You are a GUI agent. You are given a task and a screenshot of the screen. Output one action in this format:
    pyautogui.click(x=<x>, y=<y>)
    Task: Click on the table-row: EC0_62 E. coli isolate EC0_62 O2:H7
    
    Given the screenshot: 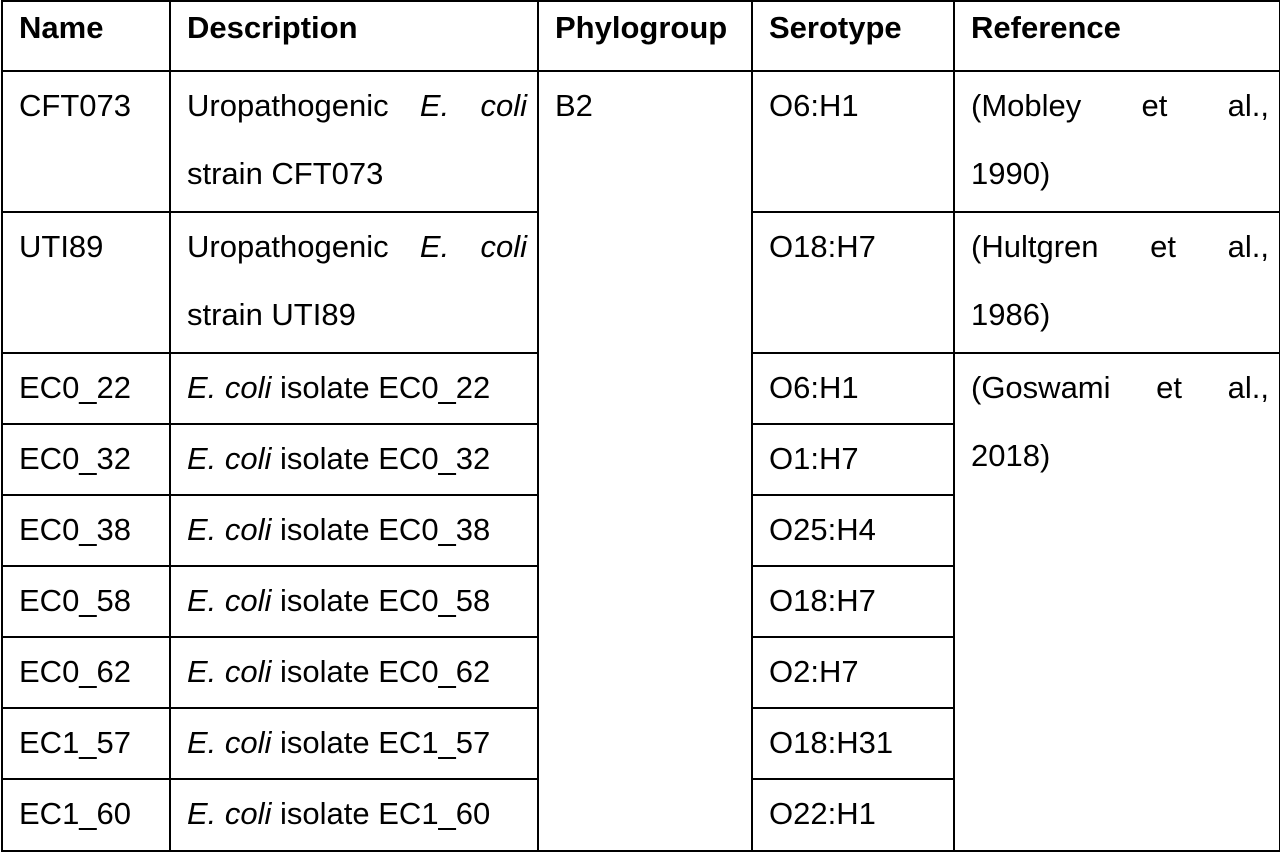 What is the action you would take?
    pyautogui.click(x=640, y=672)
    